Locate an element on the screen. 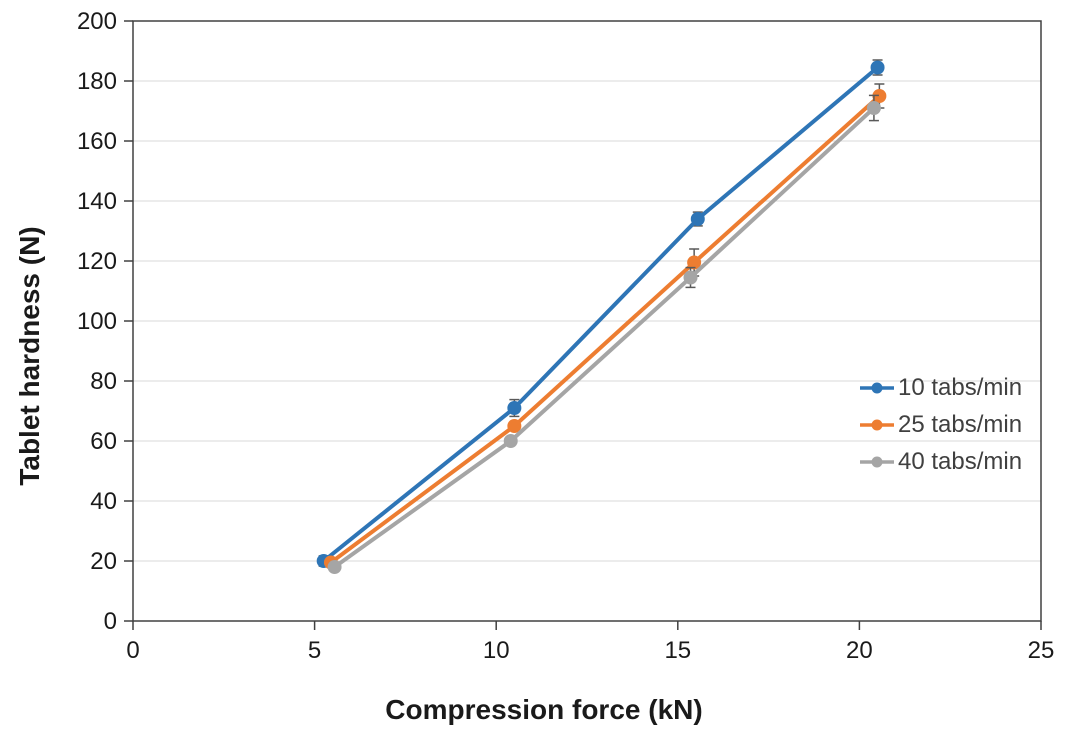 This screenshot has width=1089, height=740. legend-label: 25 tabs/min is located at coordinates (960, 424).